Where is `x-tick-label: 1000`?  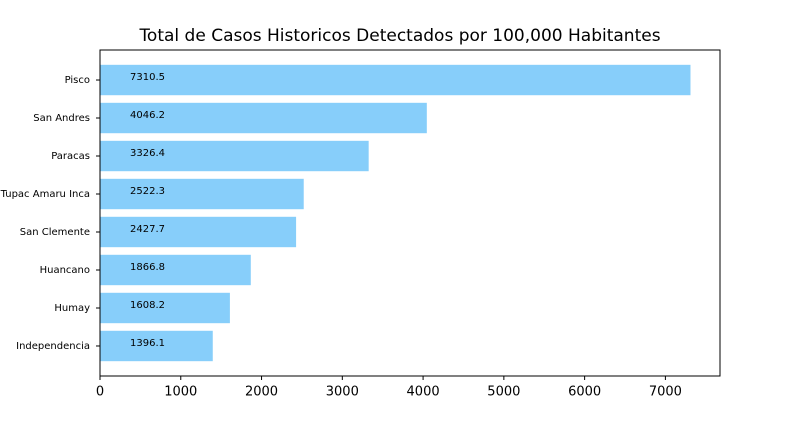
x-tick-label: 1000 is located at coordinates (180, 392).